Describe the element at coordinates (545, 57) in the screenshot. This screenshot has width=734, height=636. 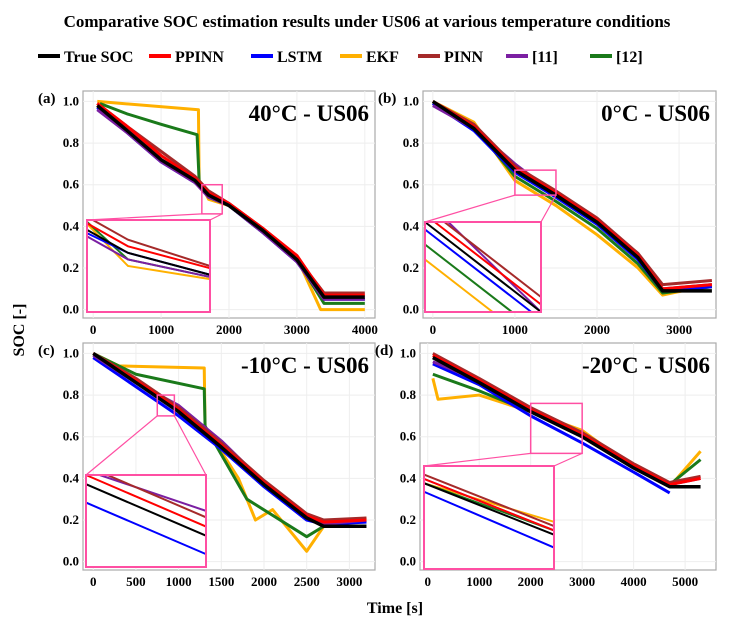
I see `legend-label: [11]` at that location.